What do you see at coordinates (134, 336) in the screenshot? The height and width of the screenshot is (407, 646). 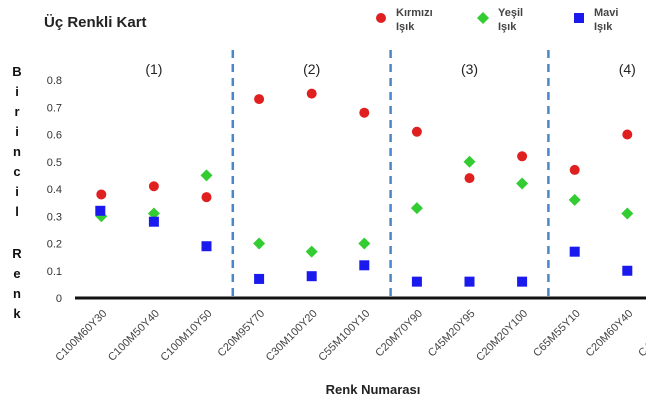 I see `x-tick-label: C100M50Y40` at bounding box center [134, 336].